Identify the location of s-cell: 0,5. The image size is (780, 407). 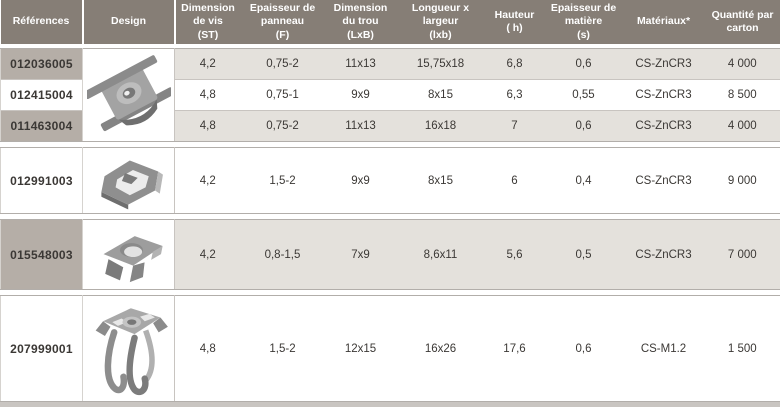
(583, 254).